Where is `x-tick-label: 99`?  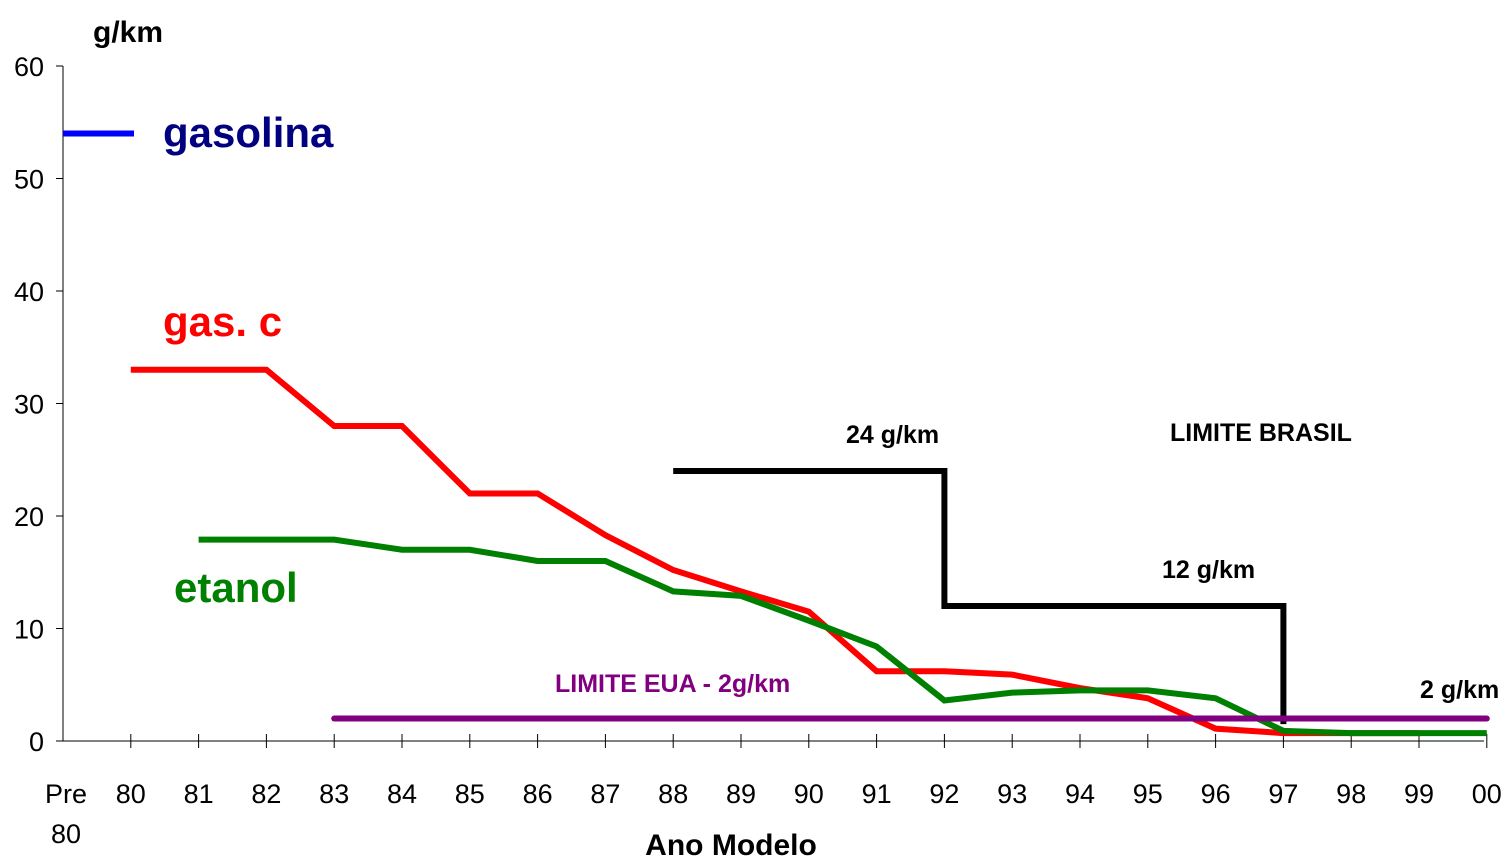 x-tick-label: 99 is located at coordinates (1419, 794).